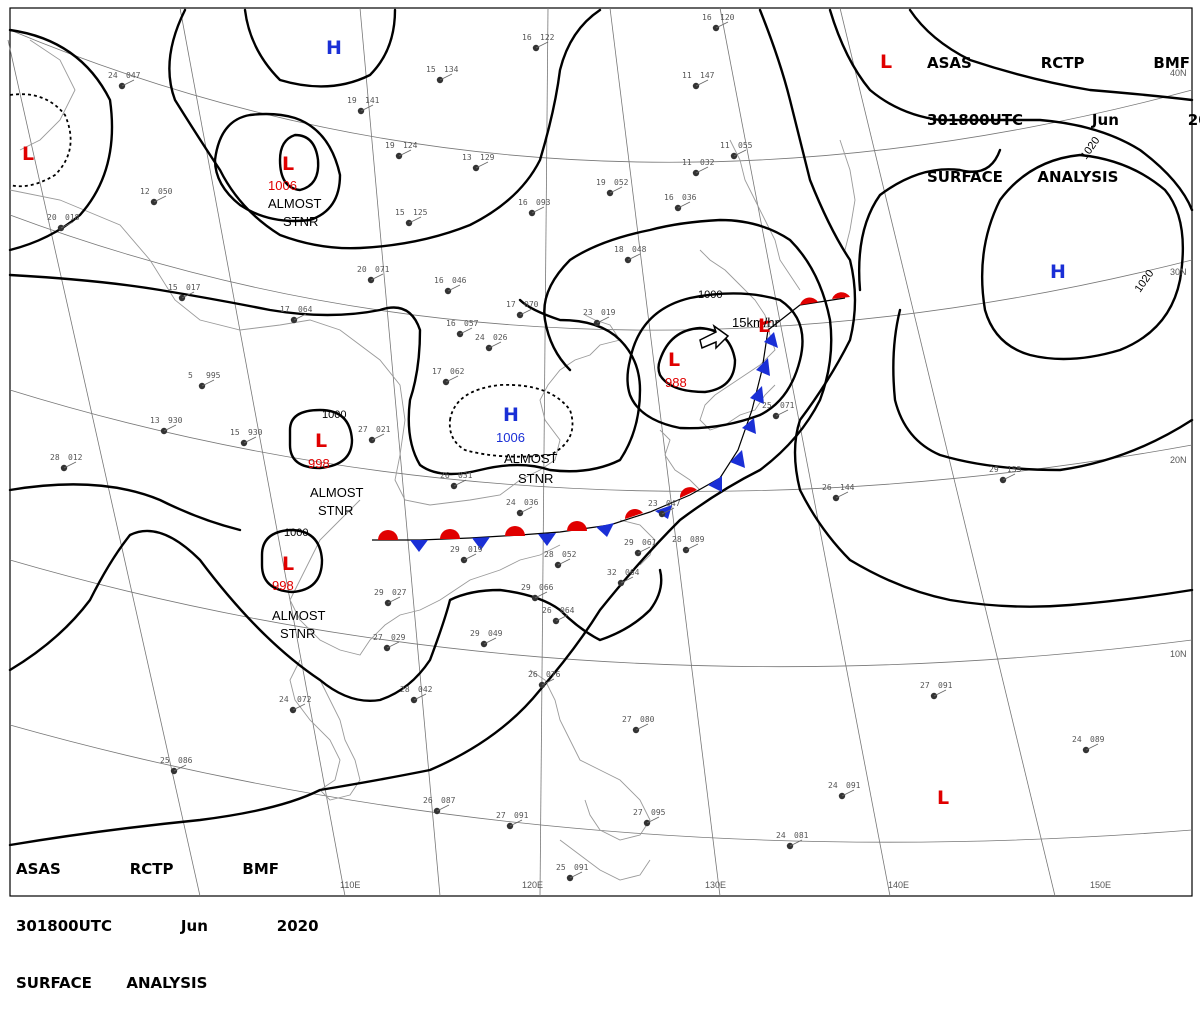  What do you see at coordinates (714, 337) in the screenshot?
I see `motion-arrow` at bounding box center [714, 337].